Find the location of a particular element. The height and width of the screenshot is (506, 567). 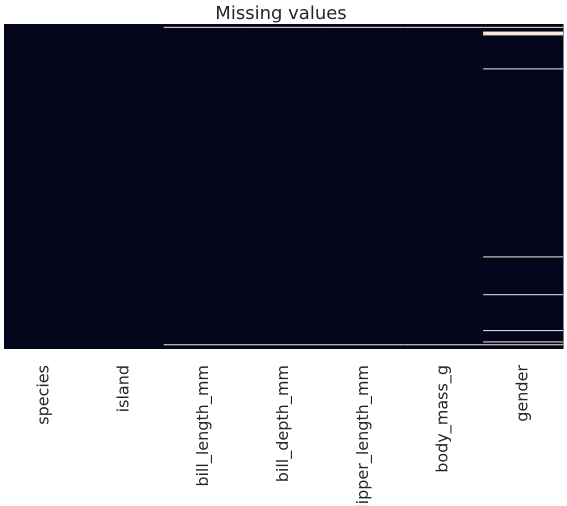

x-tick-label-species: species is located at coordinates (42, 395).